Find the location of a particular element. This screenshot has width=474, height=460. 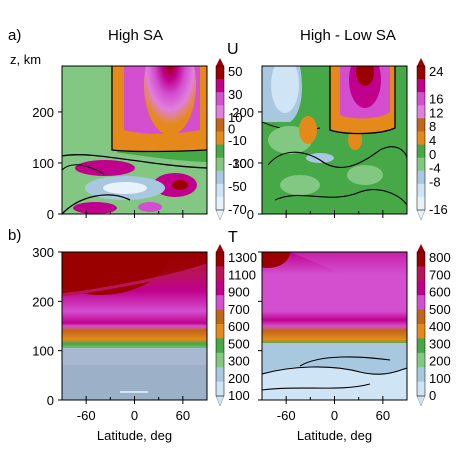

y-tick-label: 300 is located at coordinates (43, 252).